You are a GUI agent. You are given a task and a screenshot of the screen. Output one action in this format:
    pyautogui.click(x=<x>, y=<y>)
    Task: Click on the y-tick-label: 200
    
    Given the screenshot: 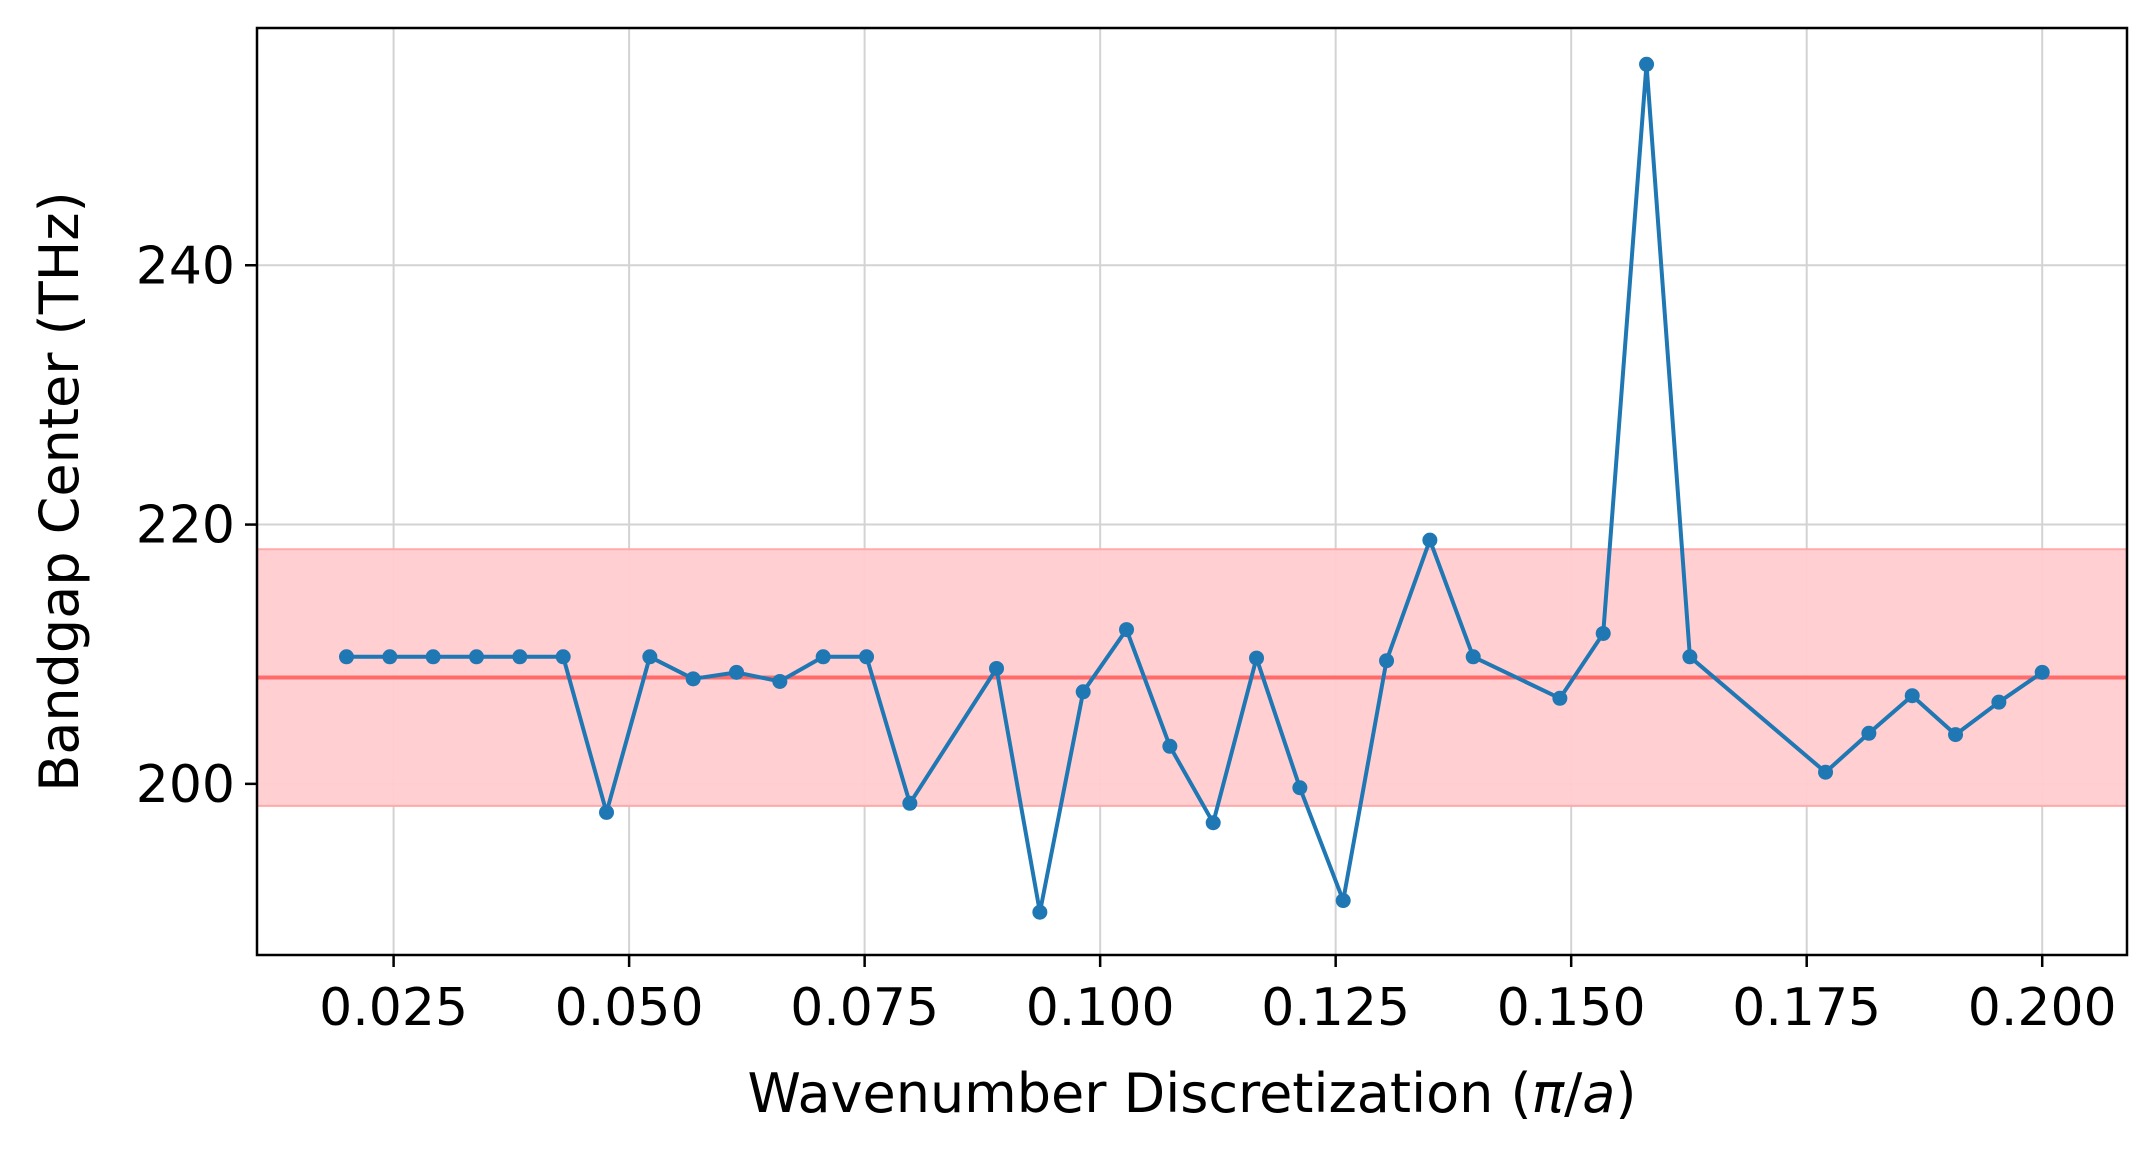 What is the action you would take?
    pyautogui.click(x=185, y=785)
    